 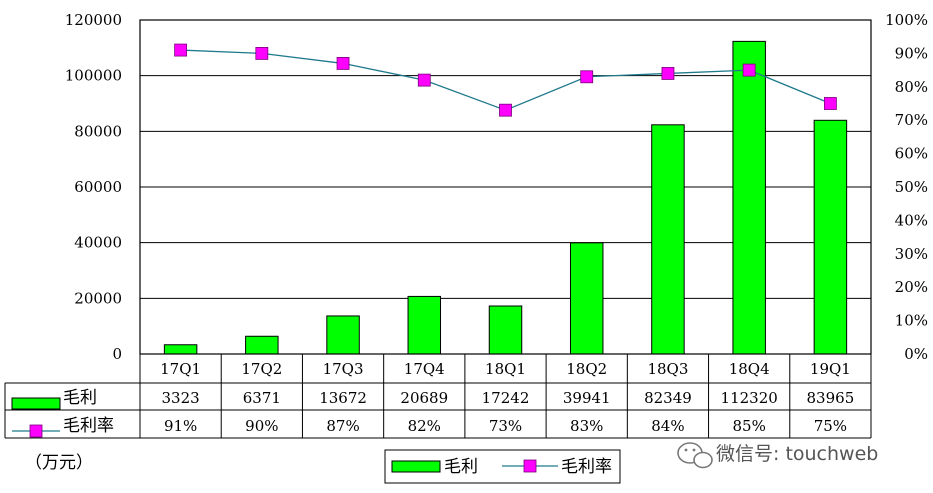 I want to click on bar-value-label: 39941, so click(x=587, y=398).